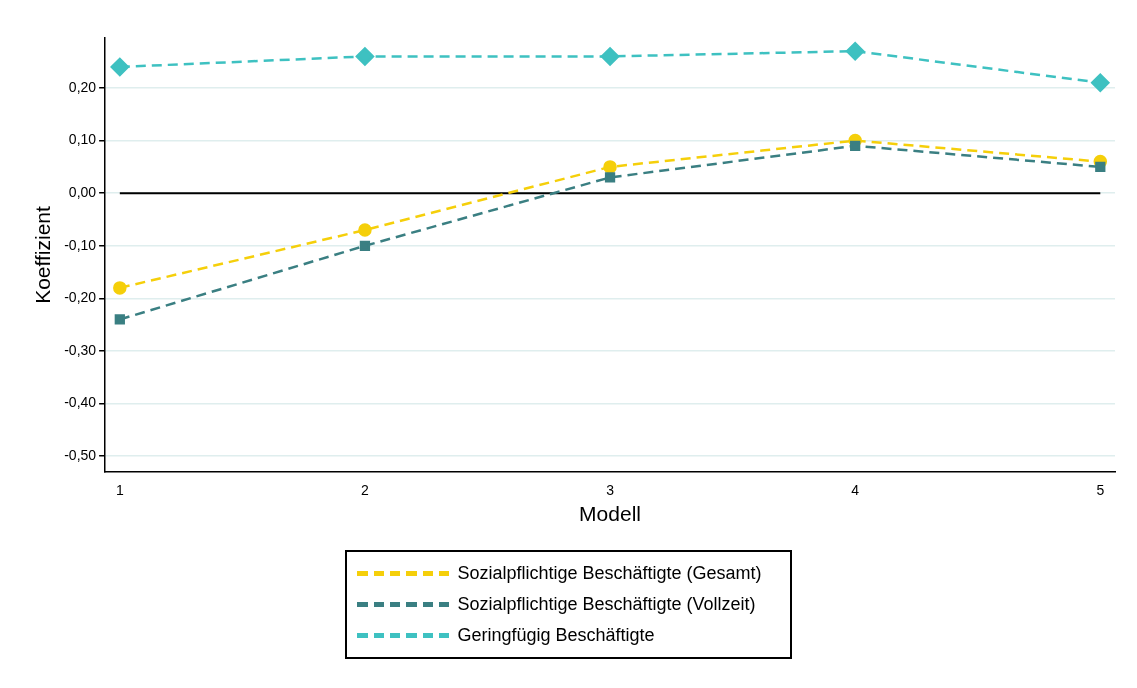 The width and height of the screenshot is (1137, 688). I want to click on y-tick-label: 0,00, so click(82, 192).